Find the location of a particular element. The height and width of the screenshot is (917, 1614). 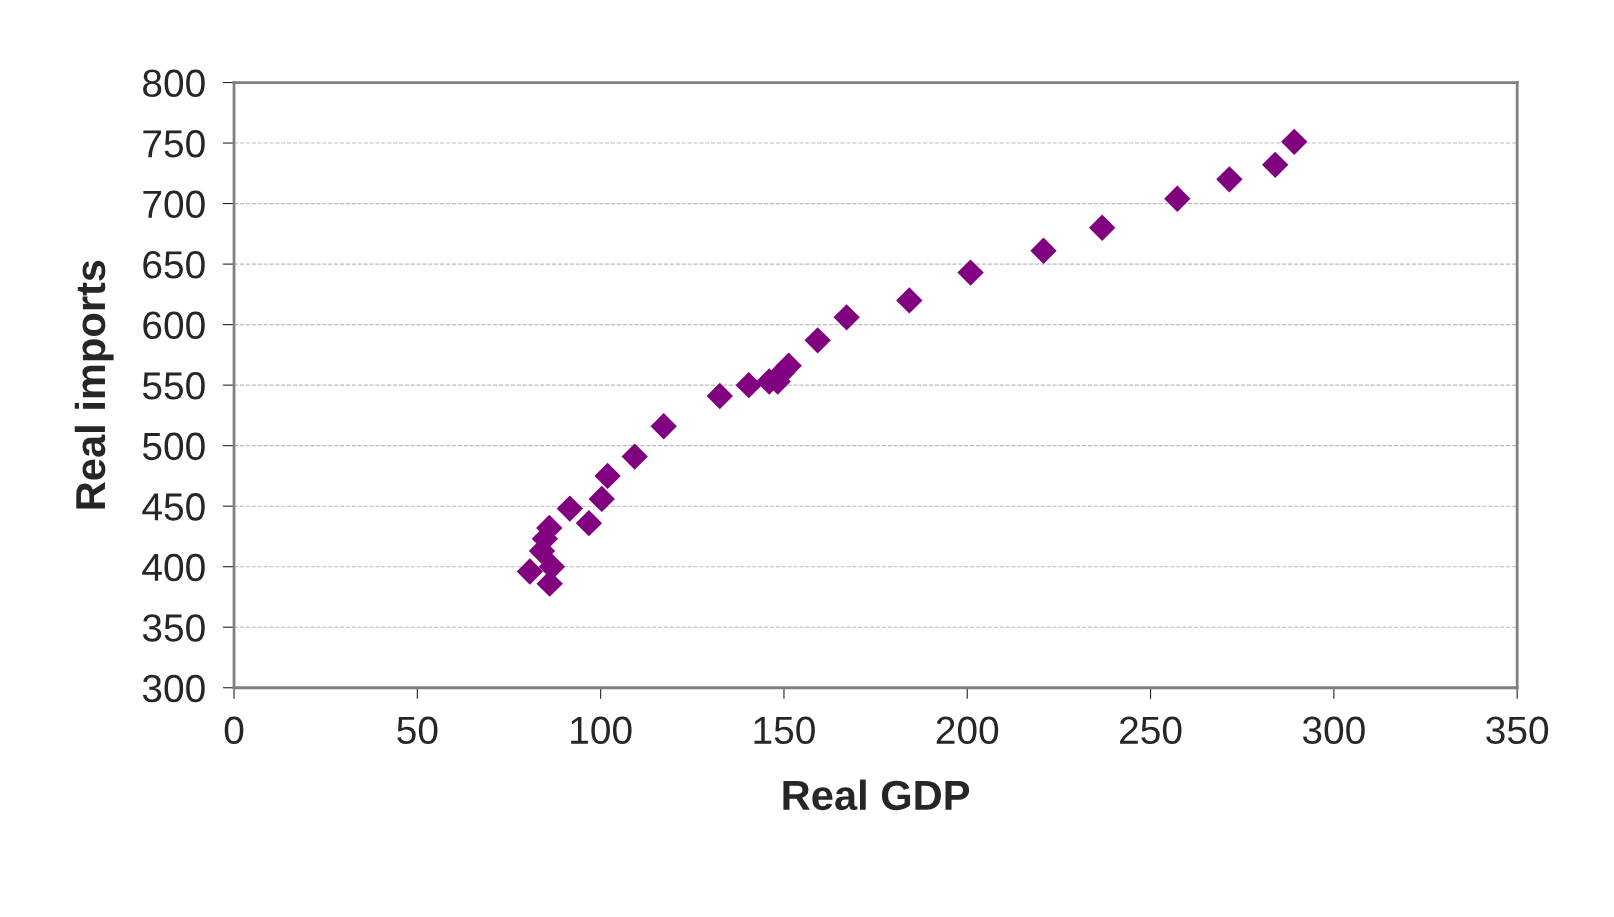

y-tick-label: 700 is located at coordinates (174, 204).